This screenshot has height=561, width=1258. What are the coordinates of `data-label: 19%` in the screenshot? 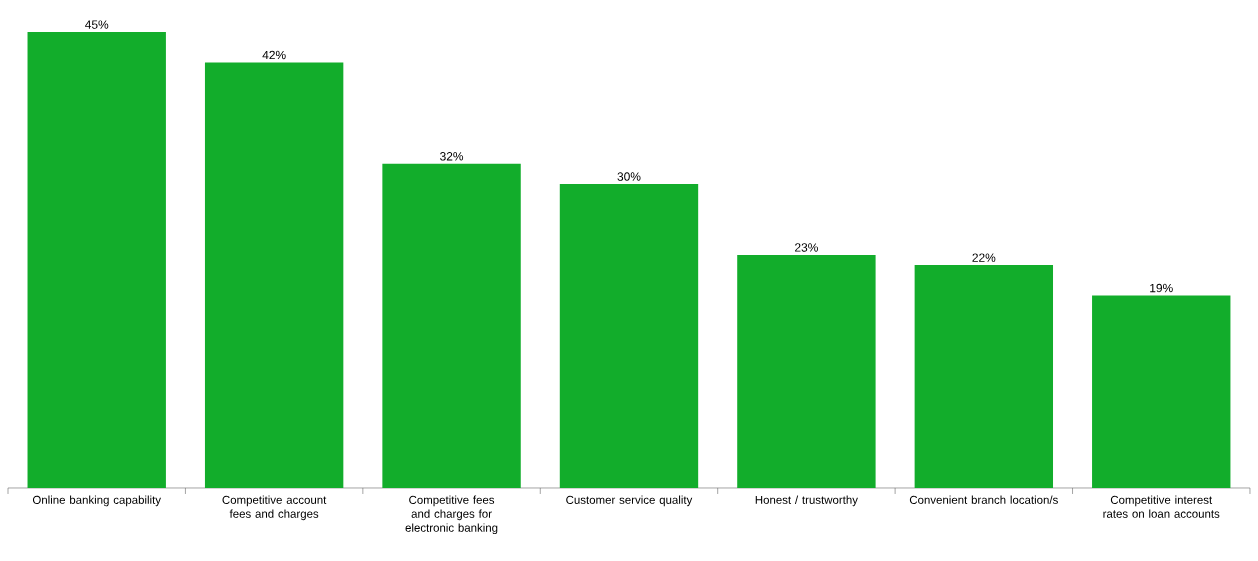 It's located at (1161, 288).